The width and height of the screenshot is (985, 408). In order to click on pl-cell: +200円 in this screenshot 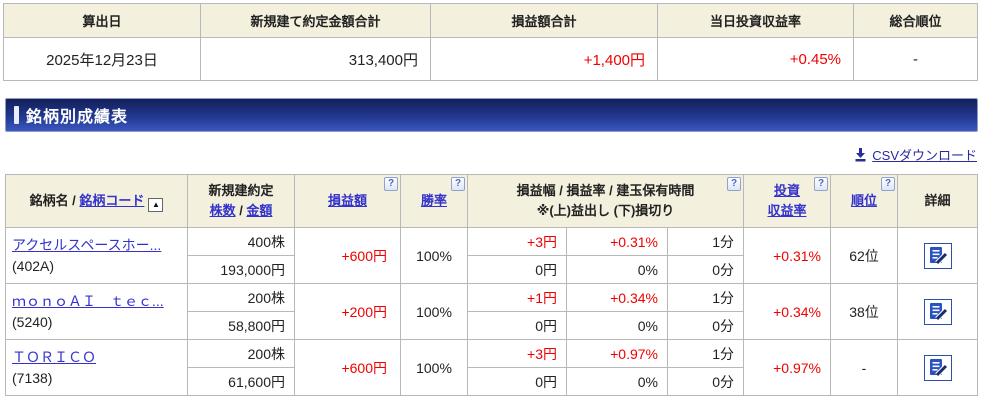, I will do `click(347, 311)`.